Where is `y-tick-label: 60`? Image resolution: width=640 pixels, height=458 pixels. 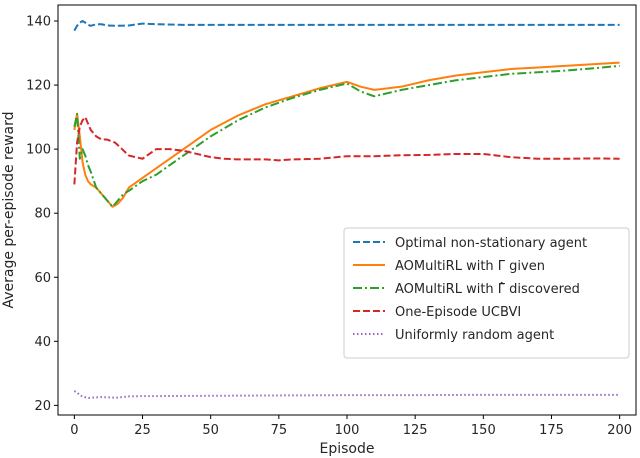
y-tick-label: 60 is located at coordinates (42, 278).